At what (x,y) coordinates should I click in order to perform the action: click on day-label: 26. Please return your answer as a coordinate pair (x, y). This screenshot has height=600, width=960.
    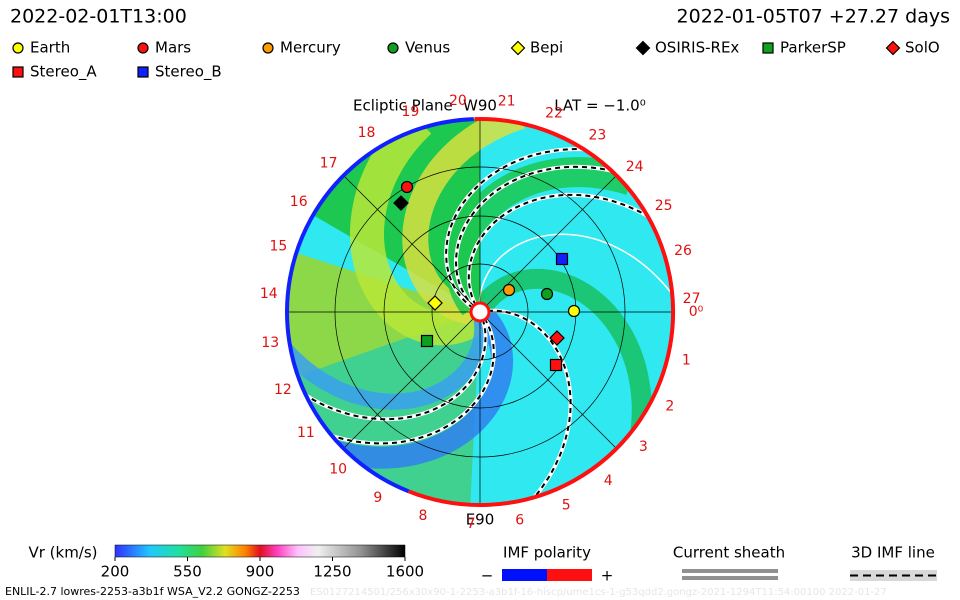
    Looking at the image, I should click on (683, 251).